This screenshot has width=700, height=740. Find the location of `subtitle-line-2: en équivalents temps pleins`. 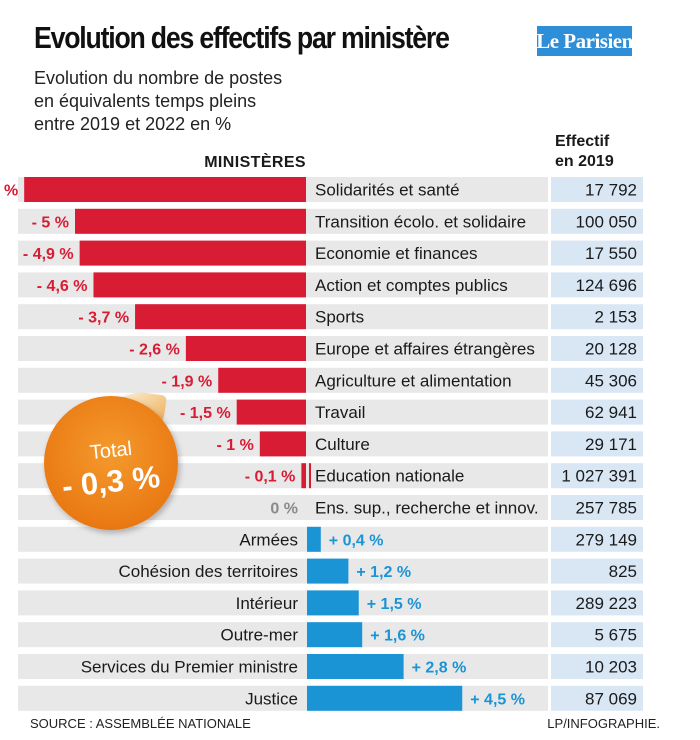

subtitle-line-2: en équivalents temps pleins is located at coordinates (145, 101).